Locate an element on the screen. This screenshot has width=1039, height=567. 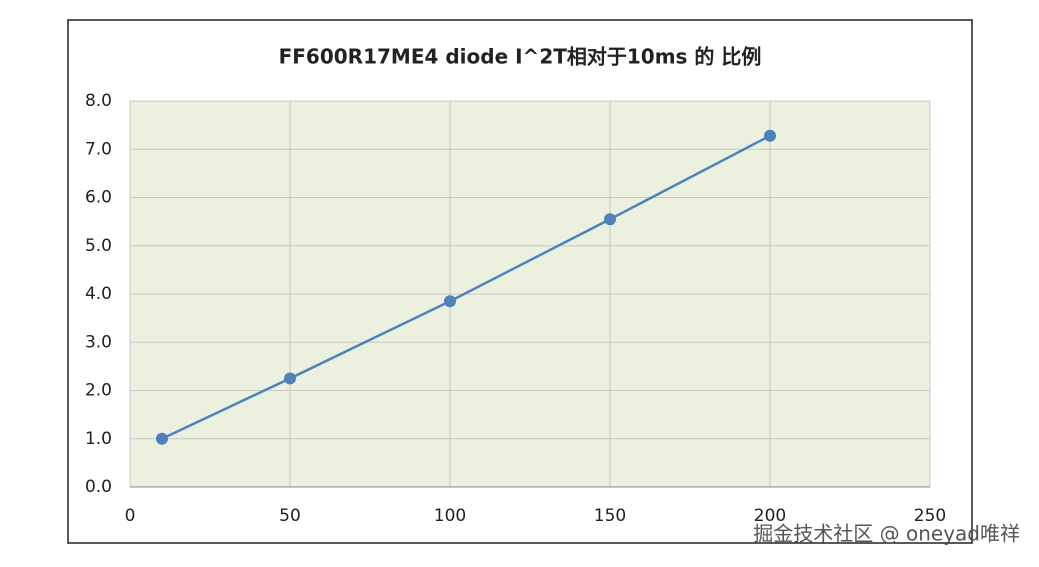
x-tick-label: 150 is located at coordinates (610, 516).